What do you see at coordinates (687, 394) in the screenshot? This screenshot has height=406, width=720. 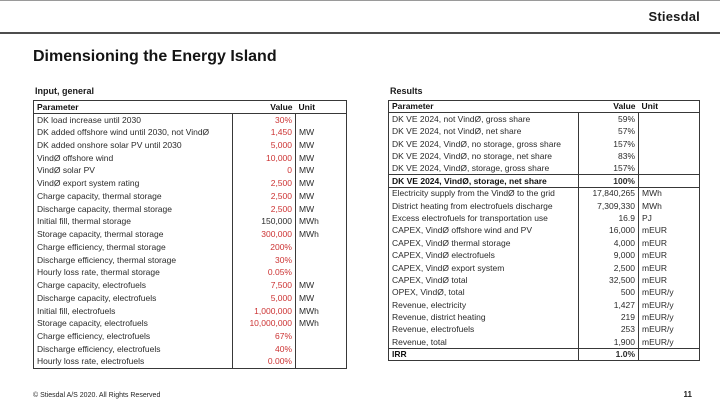 I see `page-number: 11` at bounding box center [687, 394].